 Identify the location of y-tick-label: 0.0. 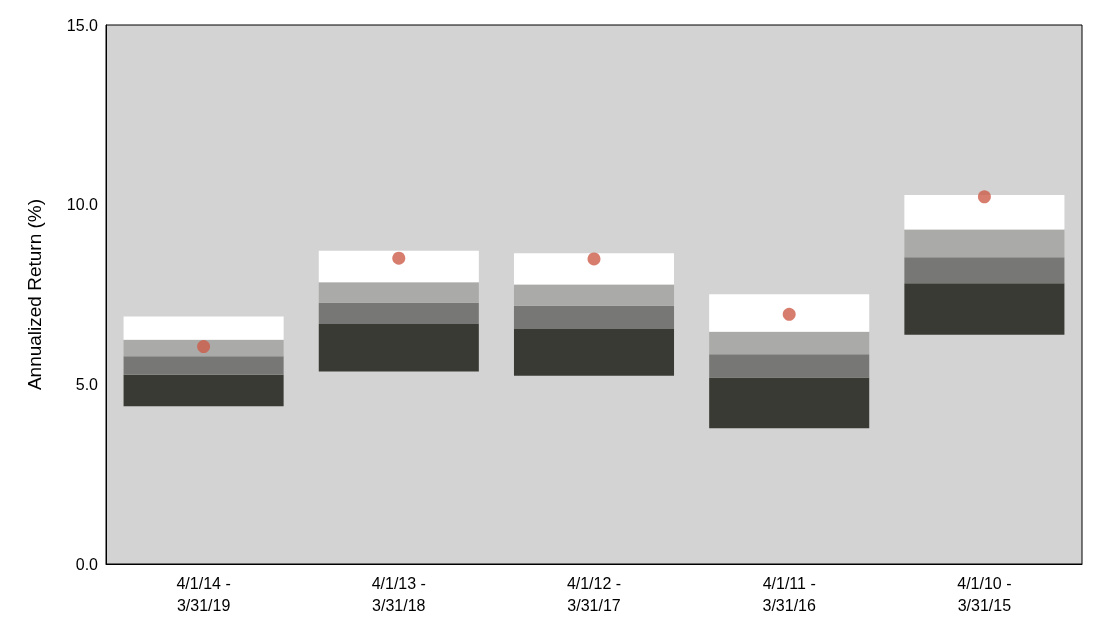
(87, 564).